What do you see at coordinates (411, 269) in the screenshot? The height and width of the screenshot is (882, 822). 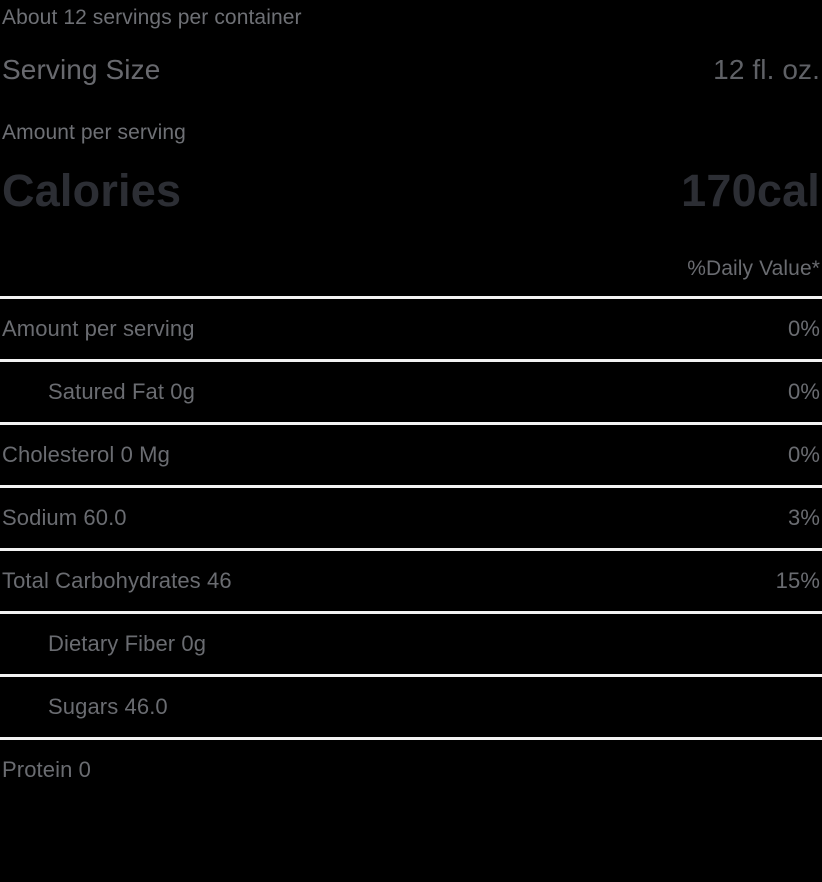 I see `daily-value-header-row: %Daily Value*` at bounding box center [411, 269].